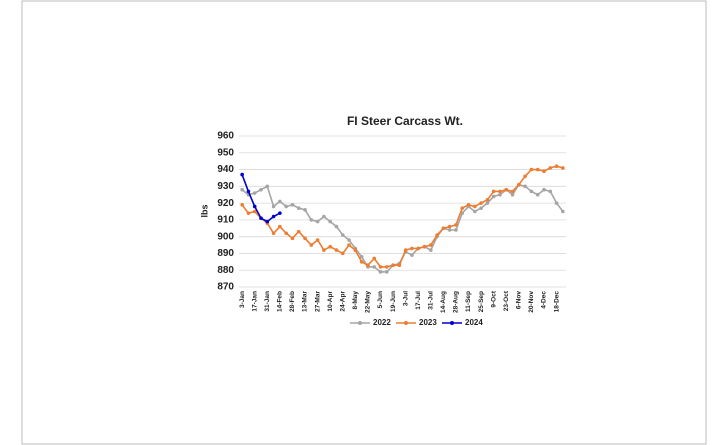 The width and height of the screenshot is (712, 445). Describe the element at coordinates (280, 301) in the screenshot. I see `x-tick-label: 14-Feb` at that location.